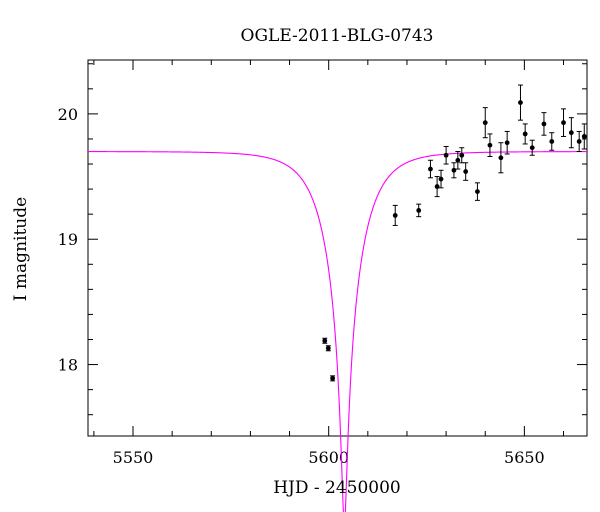 This screenshot has width=600, height=512. Describe the element at coordinates (68, 239) in the screenshot. I see `y-tick-label: 19` at that location.